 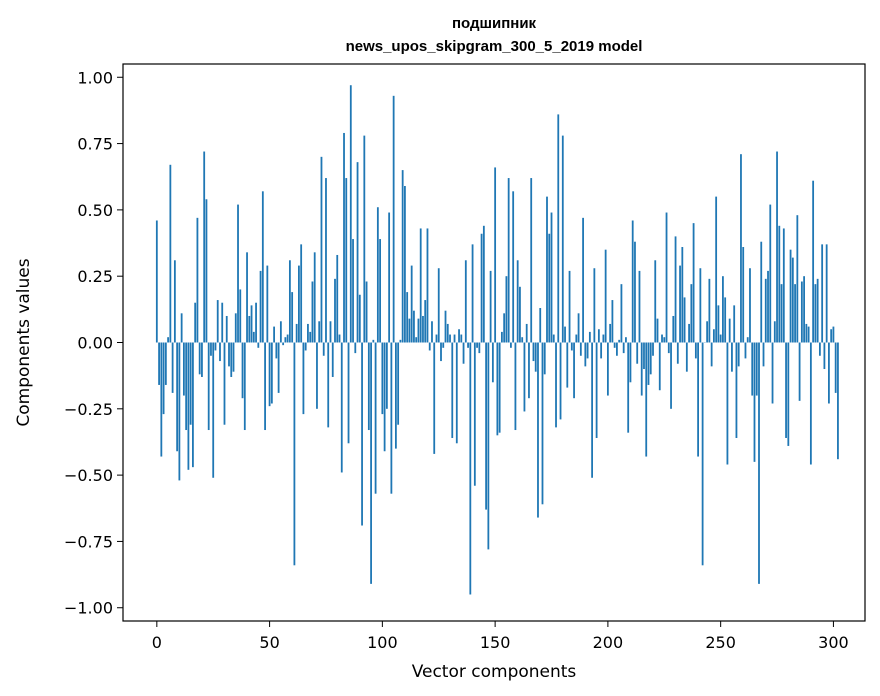 What do you see at coordinates (382, 642) in the screenshot?
I see `x-tick-label: 100` at bounding box center [382, 642].